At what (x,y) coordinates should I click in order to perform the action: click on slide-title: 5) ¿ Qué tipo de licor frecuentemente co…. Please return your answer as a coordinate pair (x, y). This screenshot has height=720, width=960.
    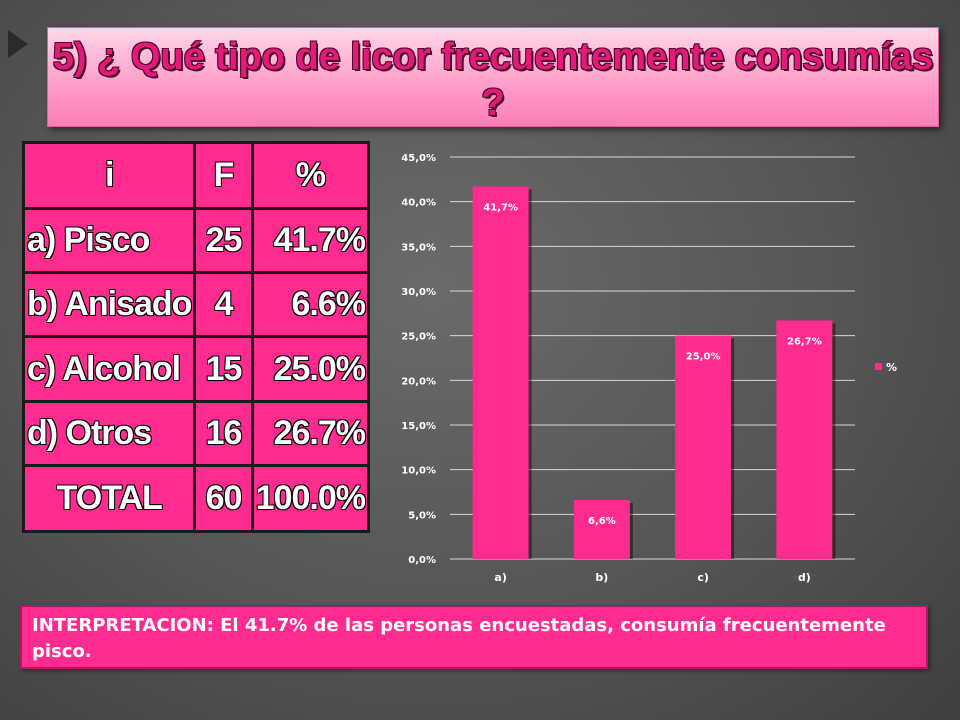
    Looking at the image, I should click on (493, 80).